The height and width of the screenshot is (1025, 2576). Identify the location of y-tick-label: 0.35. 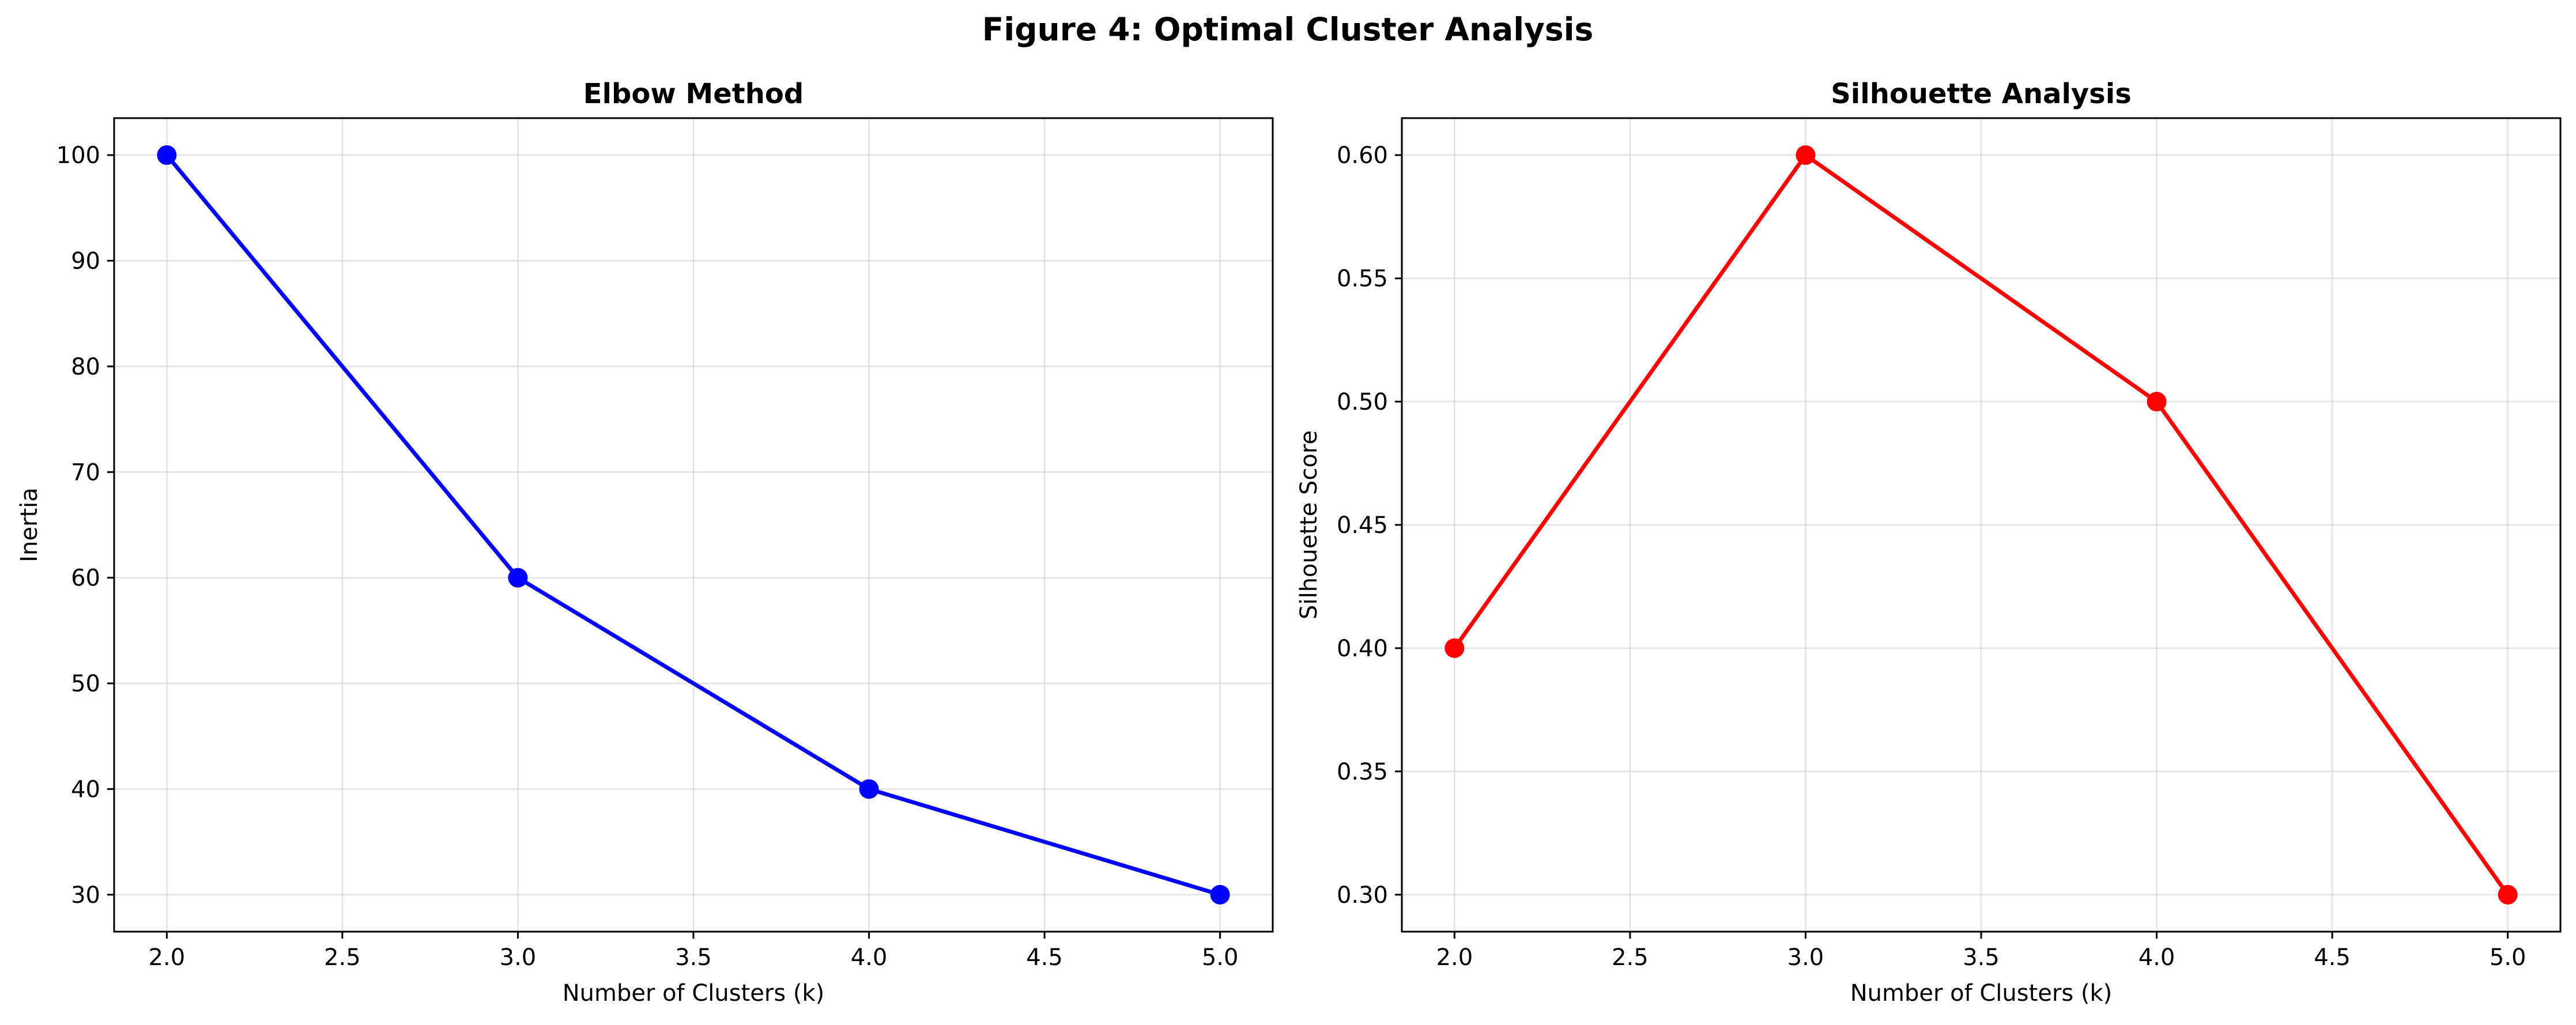
(1362, 772).